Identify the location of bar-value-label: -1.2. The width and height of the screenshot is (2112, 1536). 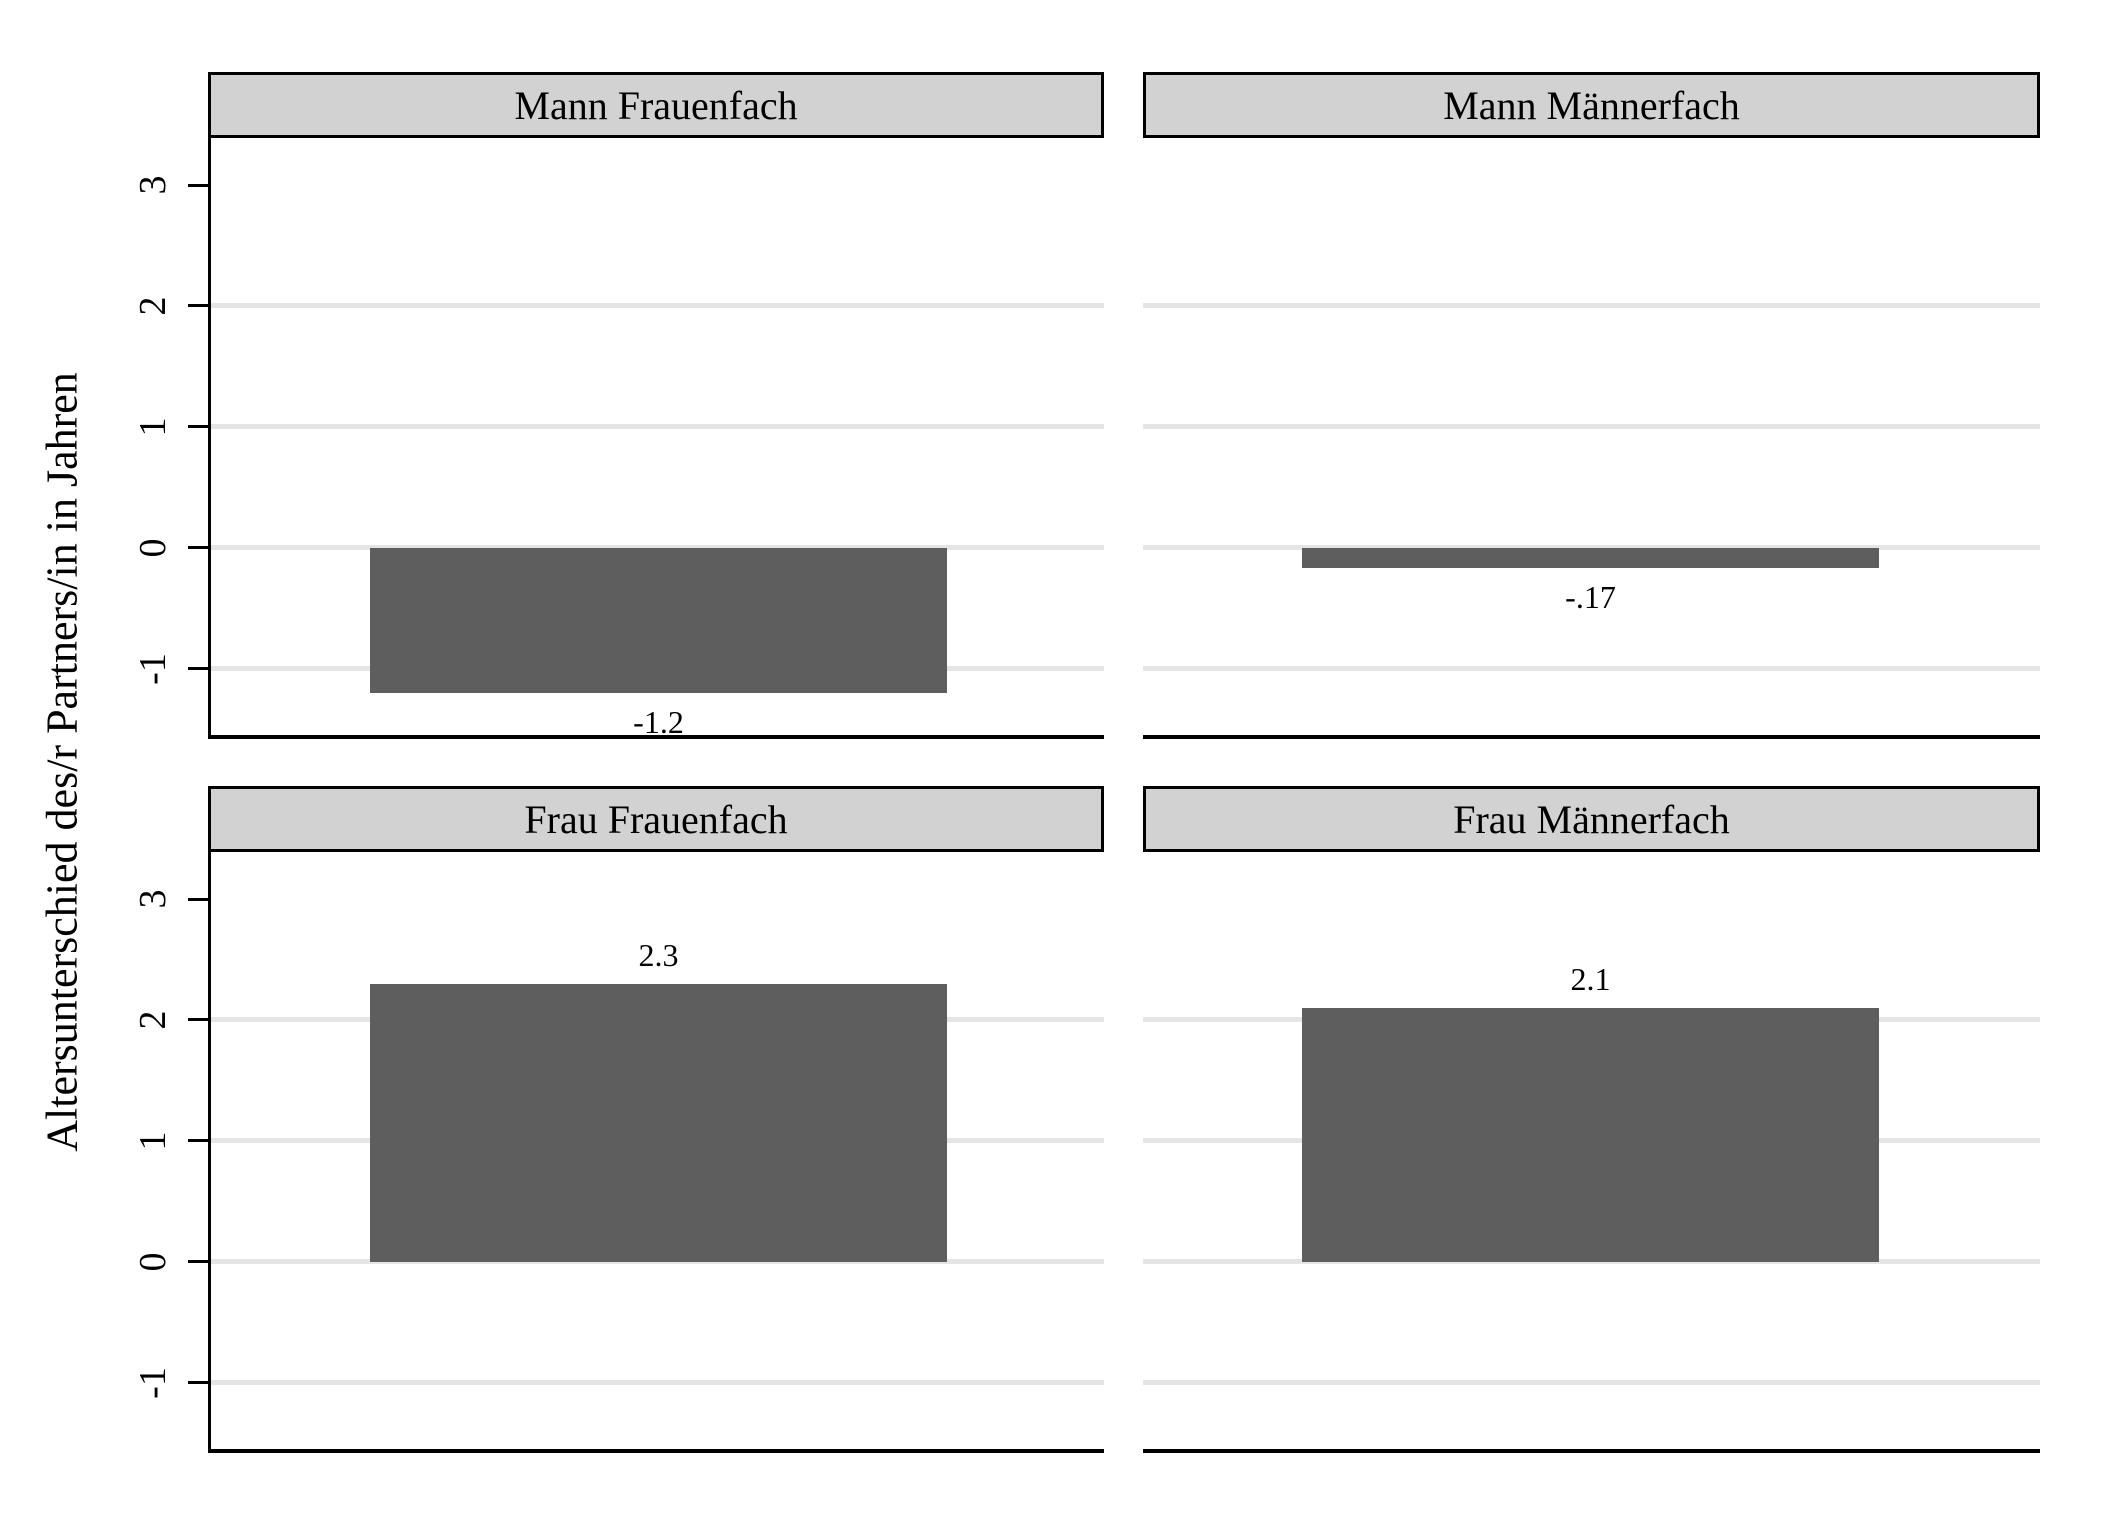
(658, 721).